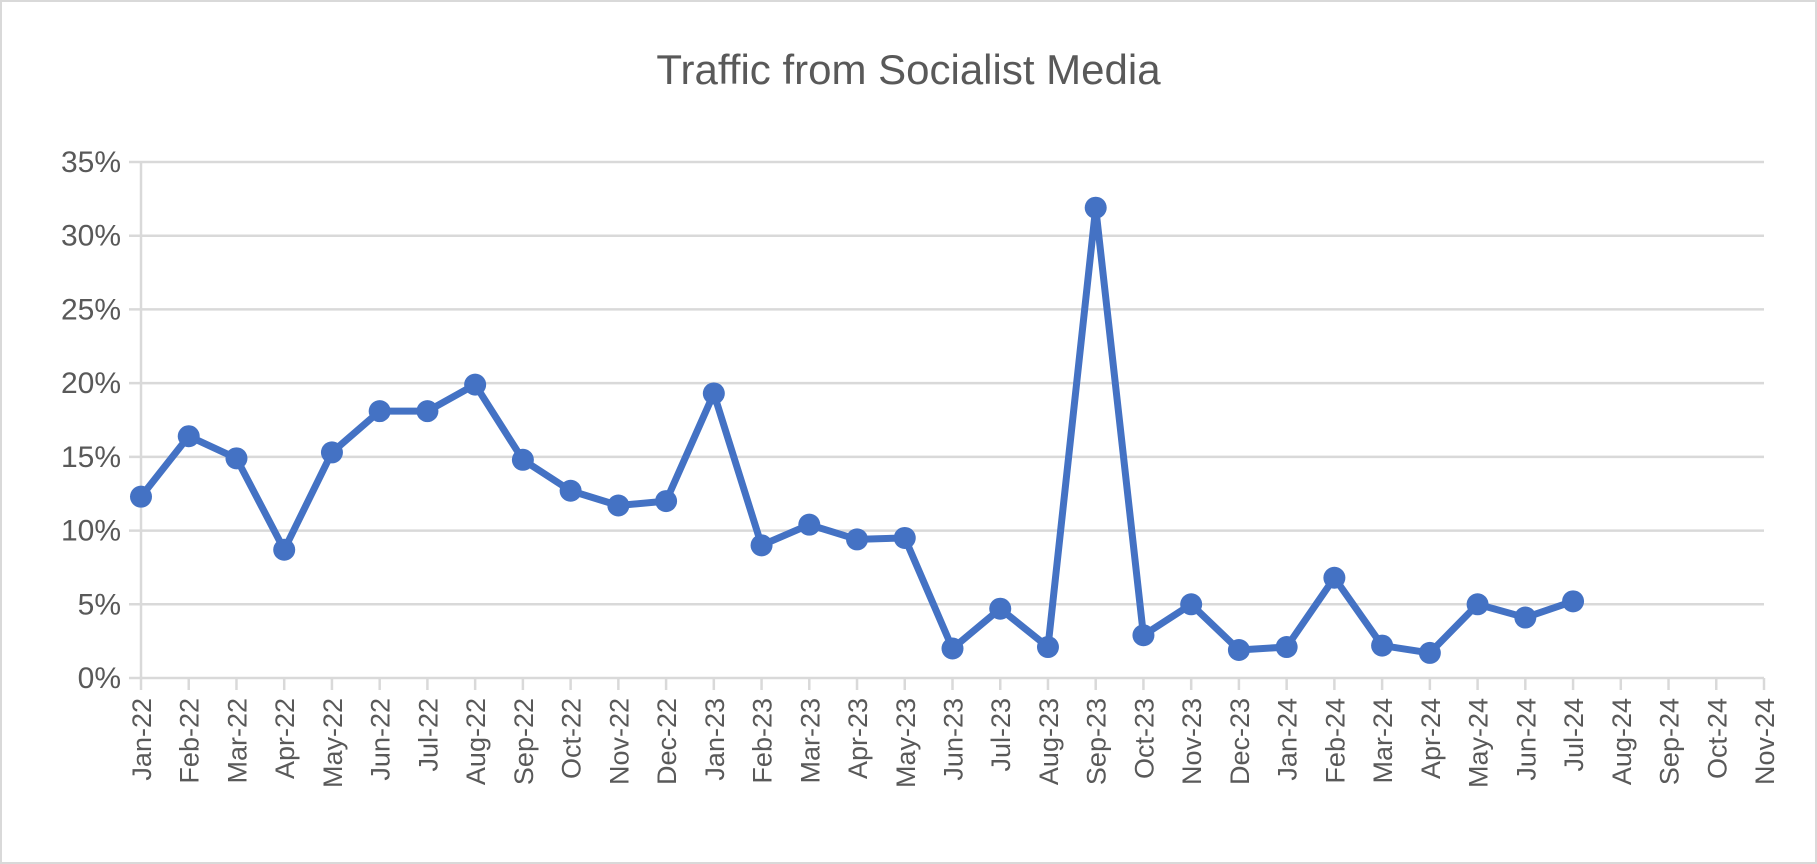  I want to click on chart-title: Traffic from Socialist Media, so click(908, 69).